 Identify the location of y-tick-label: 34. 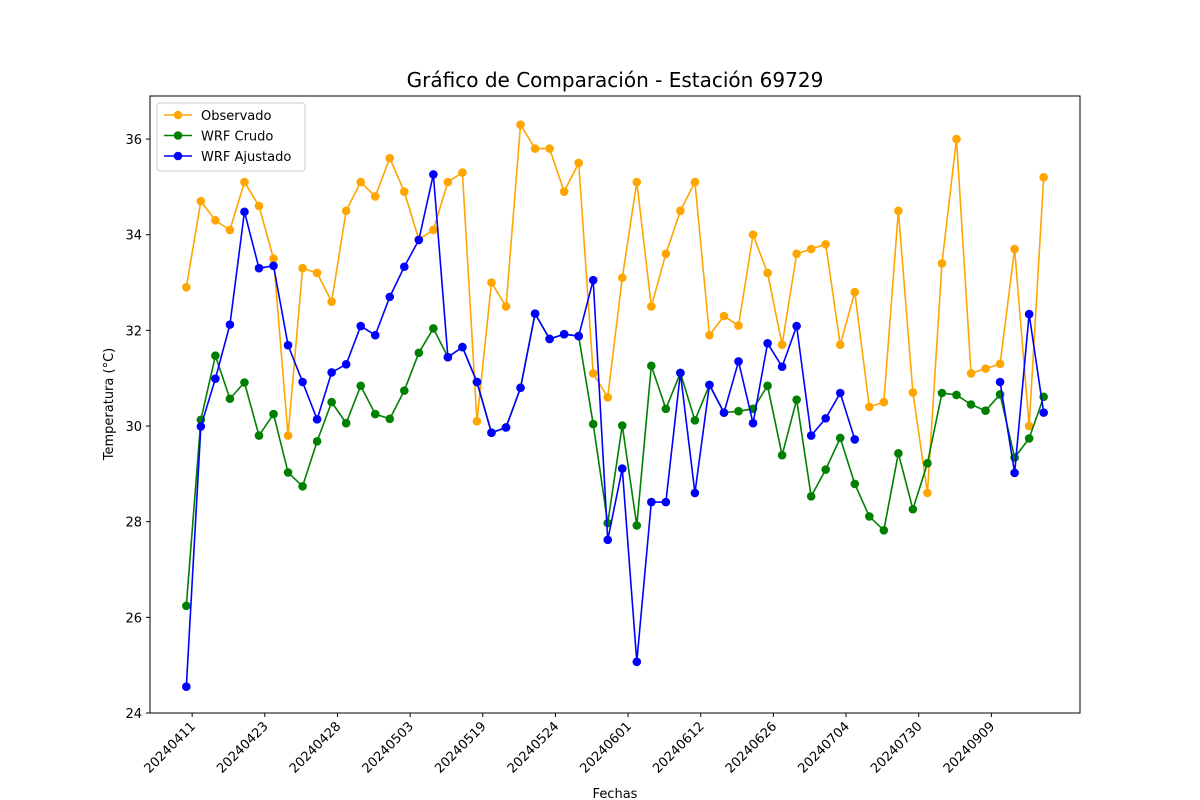
(133, 236).